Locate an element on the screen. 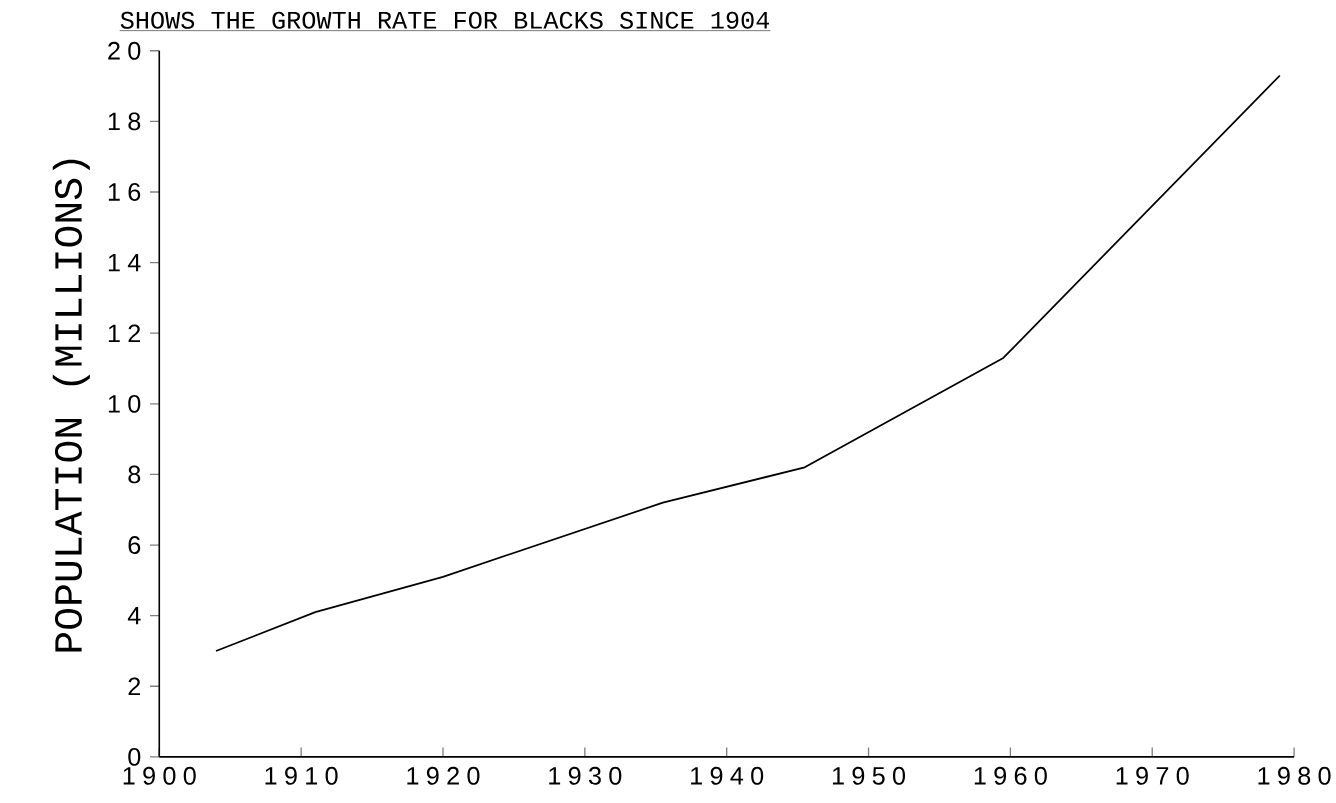 Image resolution: width=1336 pixels, height=803 pixels. y-tick-label: 1 2 is located at coordinates (124, 333).